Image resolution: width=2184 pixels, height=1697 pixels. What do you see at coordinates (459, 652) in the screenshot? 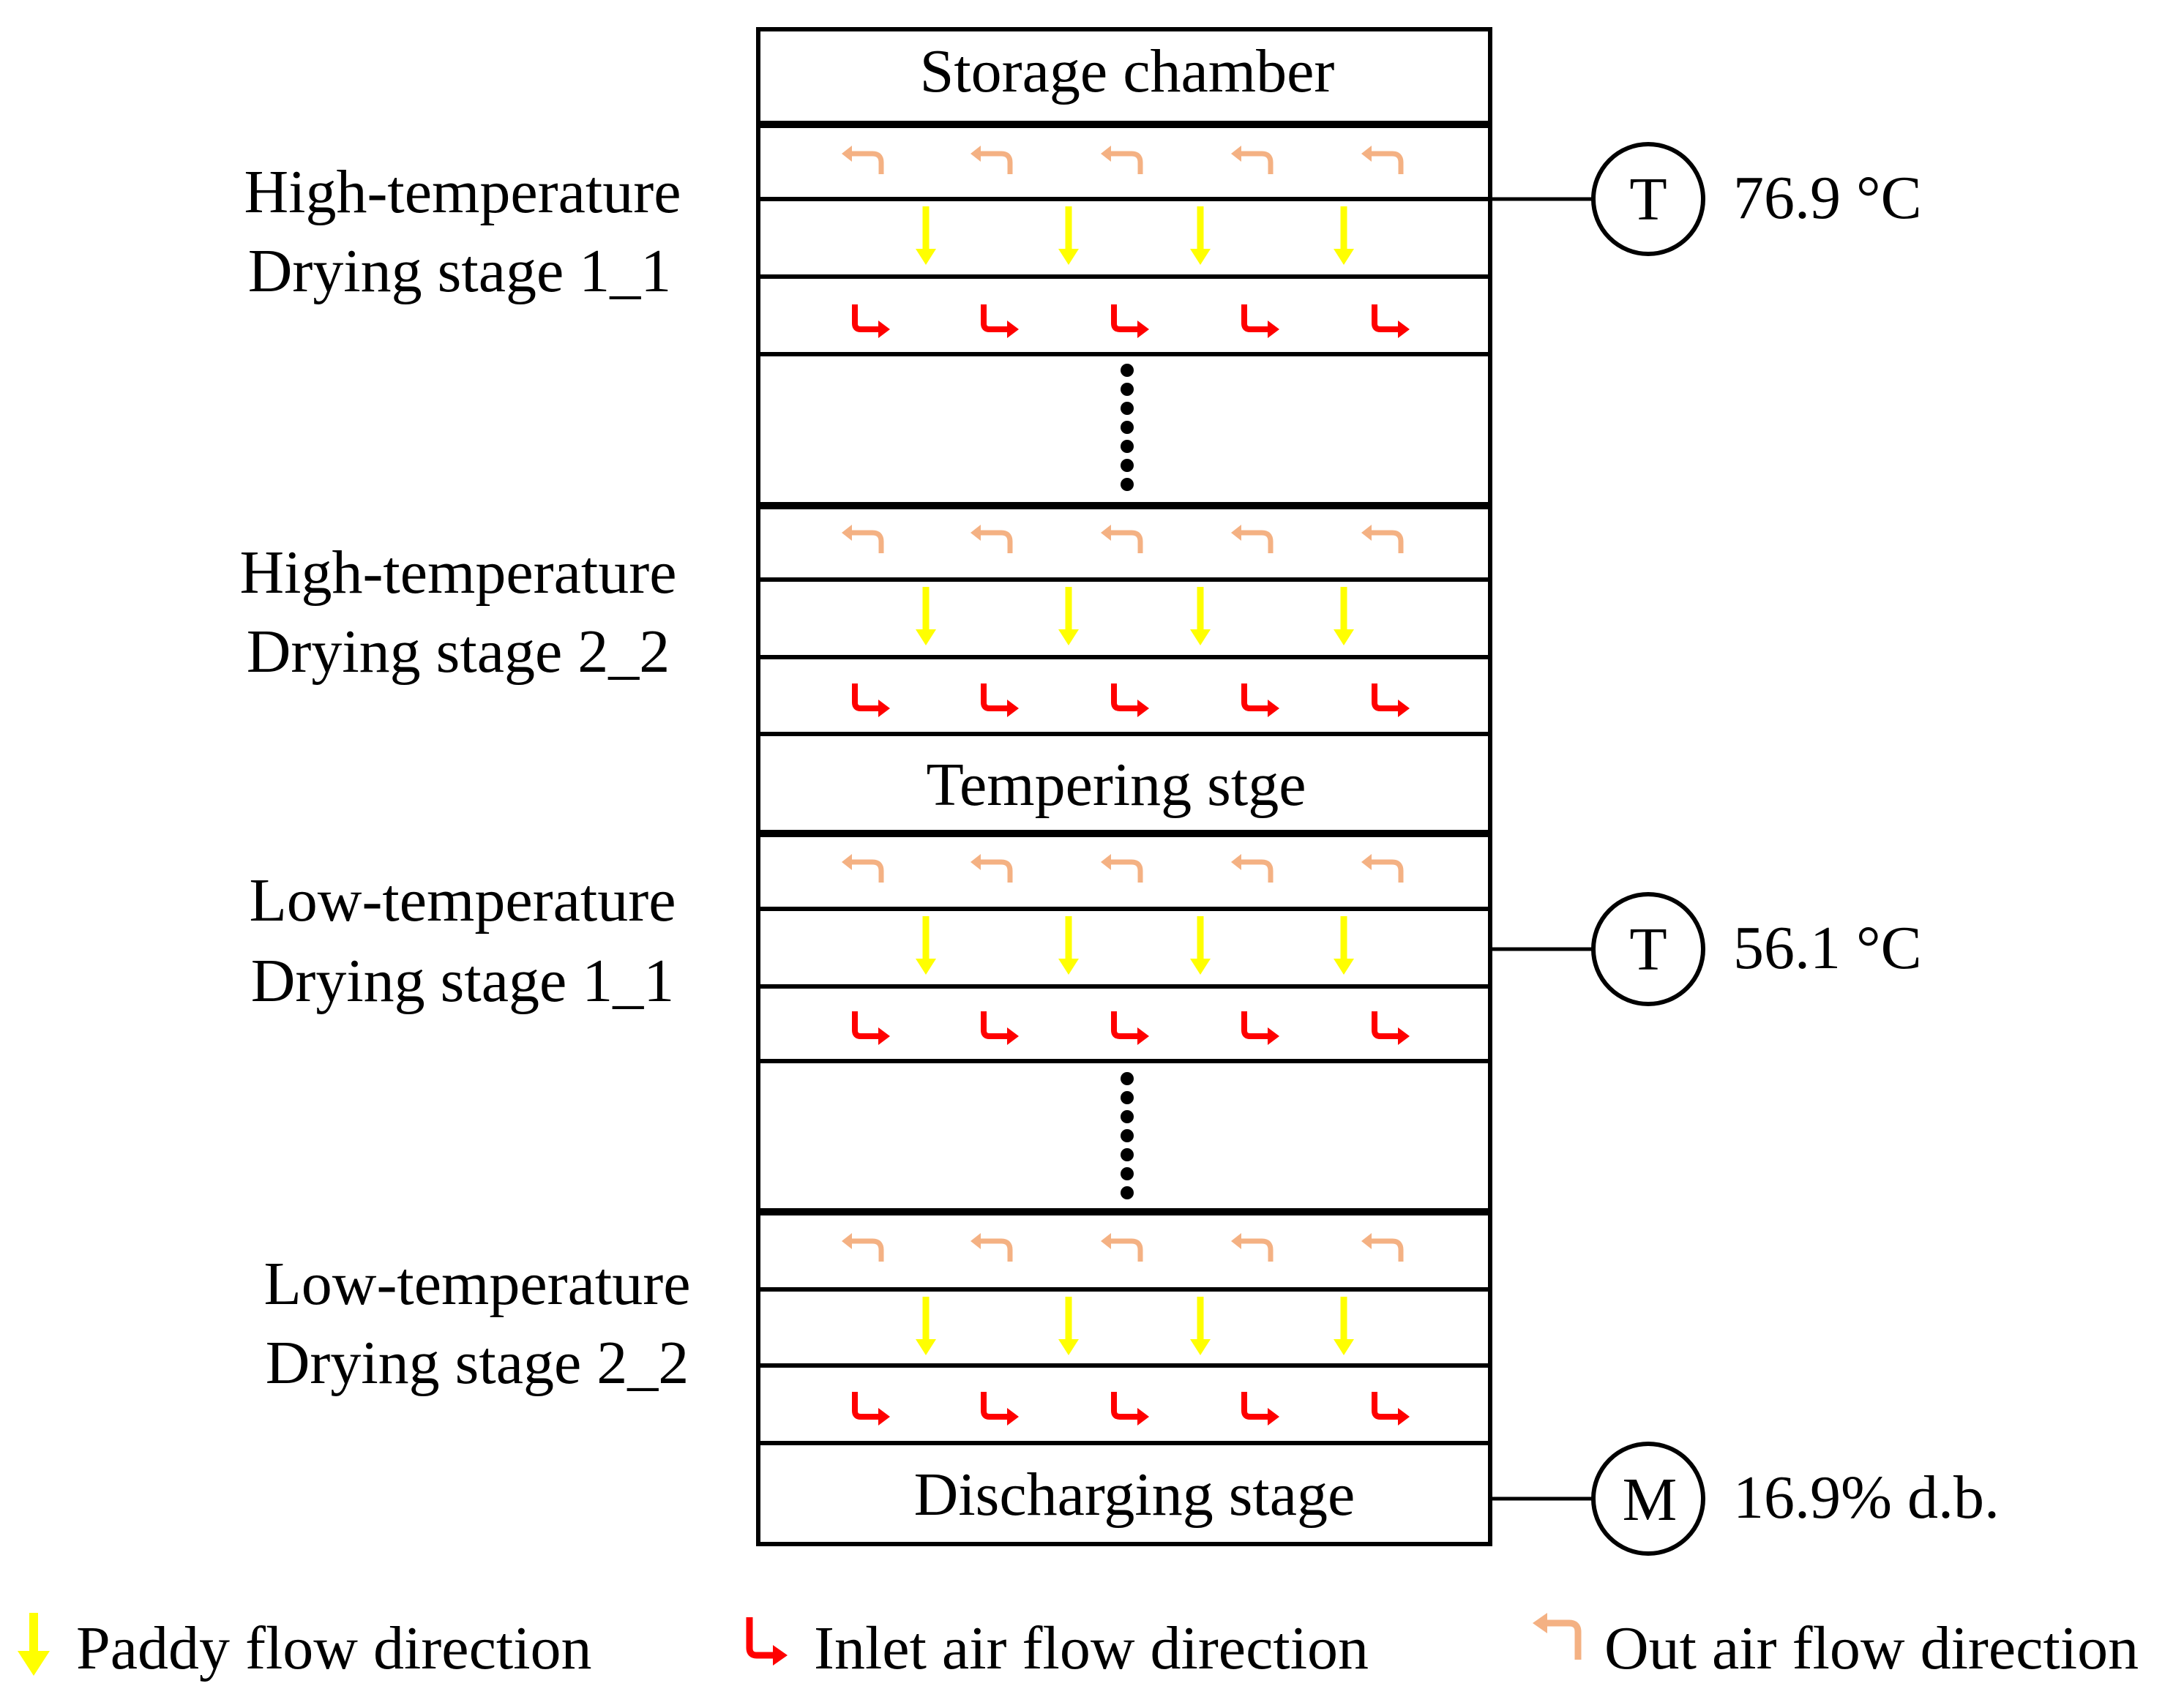
I see `ht-stage-2-label-line2: Drying stage 2_2` at bounding box center [459, 652].